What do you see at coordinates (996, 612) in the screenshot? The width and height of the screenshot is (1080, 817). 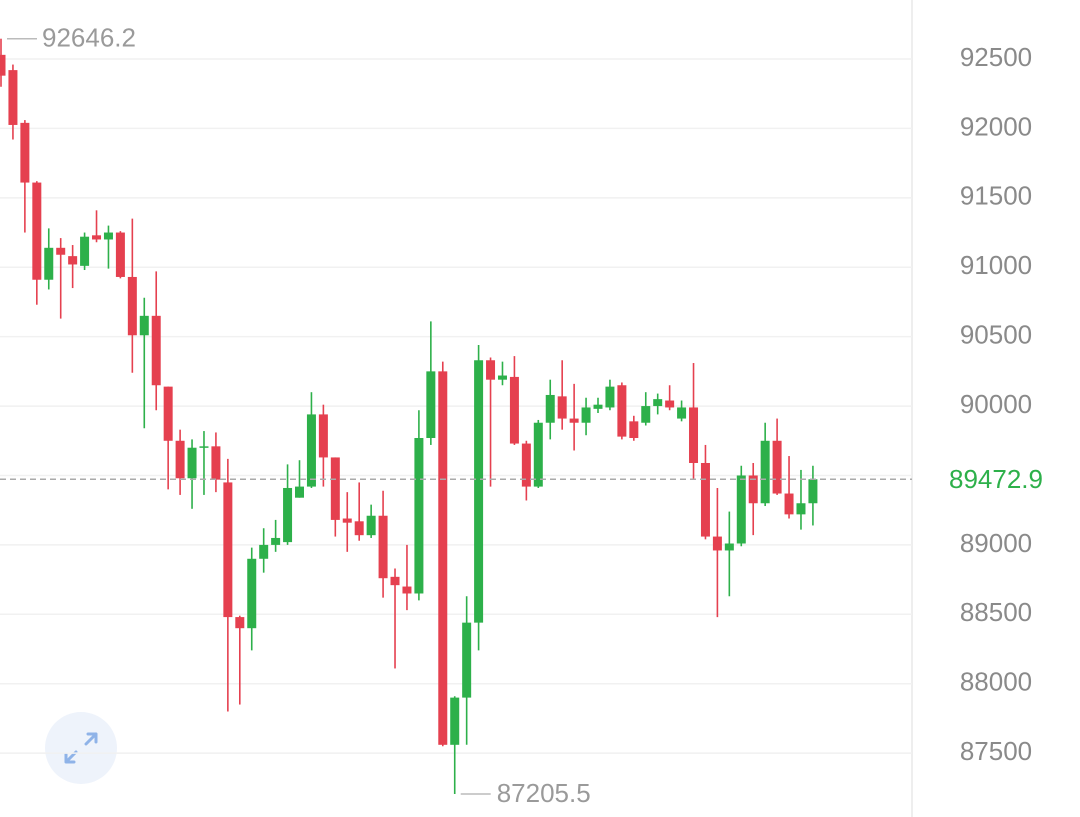 I see `y-tick-label: 88500` at bounding box center [996, 612].